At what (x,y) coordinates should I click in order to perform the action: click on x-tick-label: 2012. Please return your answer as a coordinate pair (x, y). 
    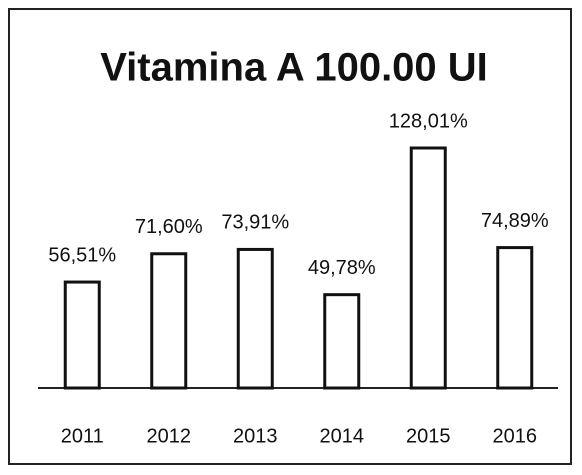
    Looking at the image, I should click on (169, 436).